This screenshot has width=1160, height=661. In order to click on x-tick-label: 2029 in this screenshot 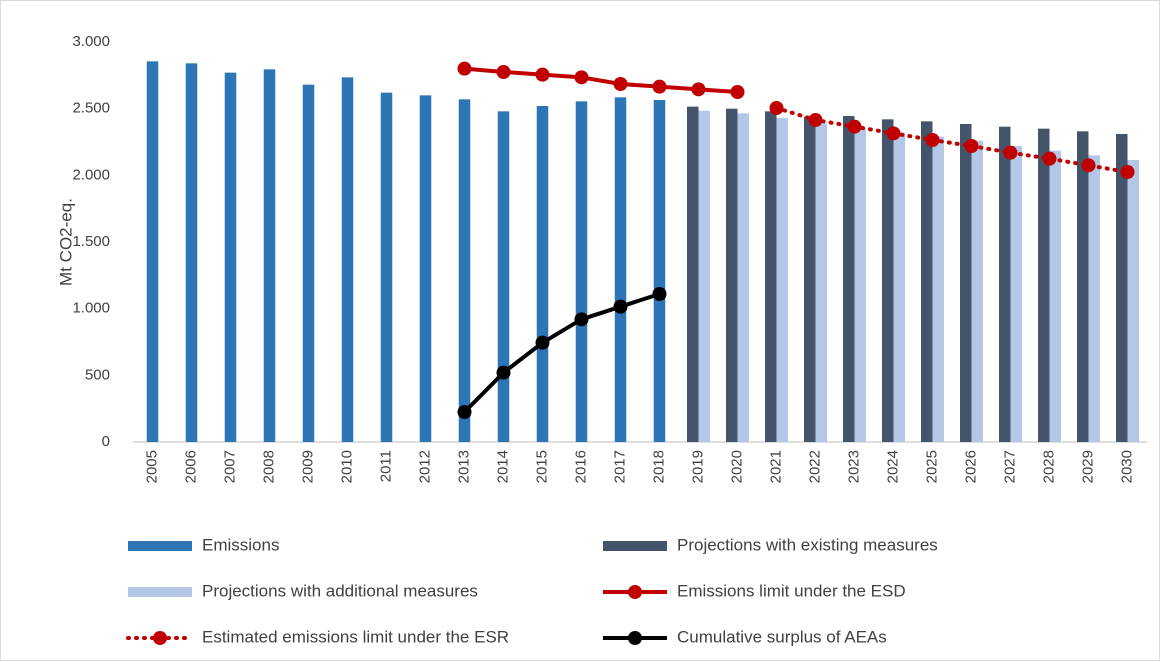, I will do `click(1087, 466)`.